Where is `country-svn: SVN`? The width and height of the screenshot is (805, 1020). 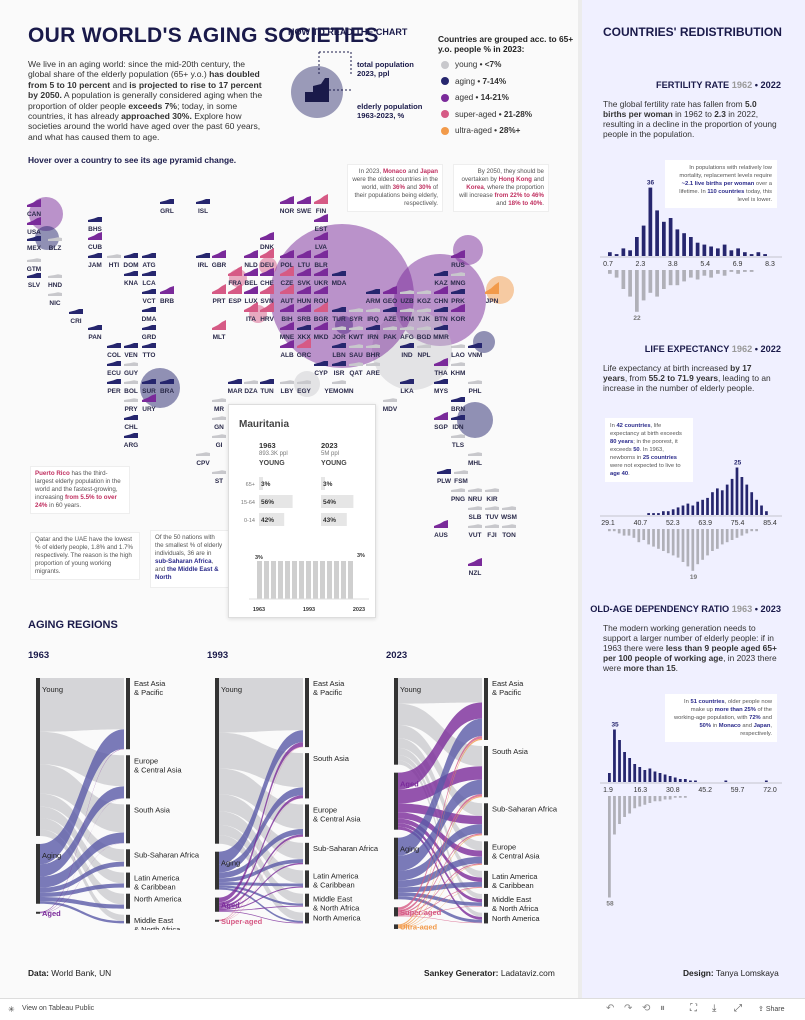 country-svn: SVN is located at coordinates (267, 294).